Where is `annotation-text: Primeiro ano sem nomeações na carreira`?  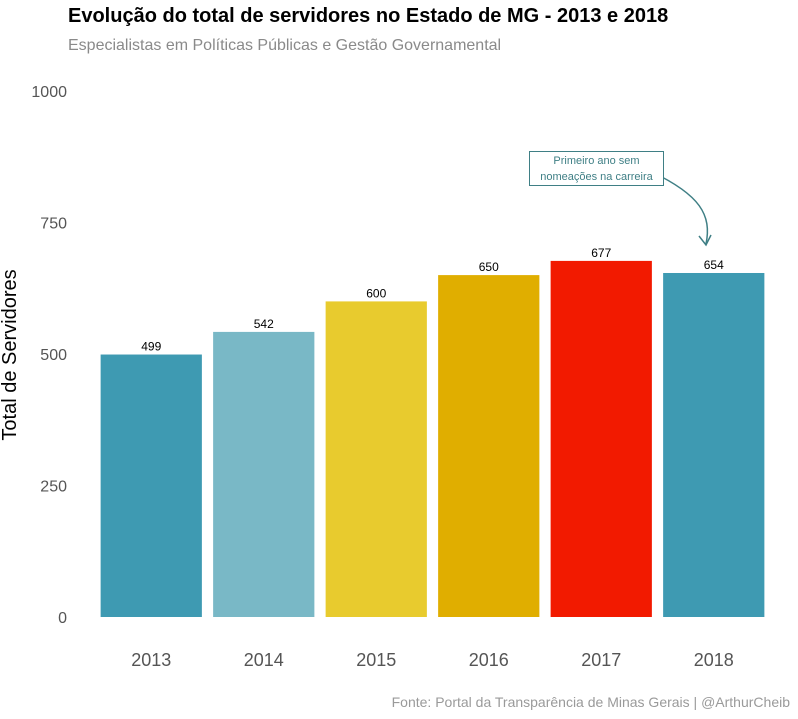
annotation-text: Primeiro ano sem nomeações na carreira is located at coordinates (596, 169).